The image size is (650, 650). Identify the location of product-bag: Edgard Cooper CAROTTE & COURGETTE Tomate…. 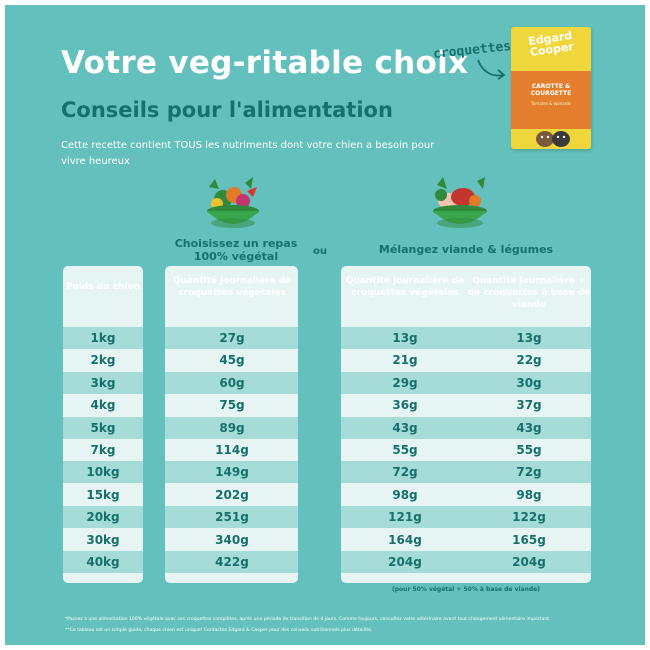
(551, 88).